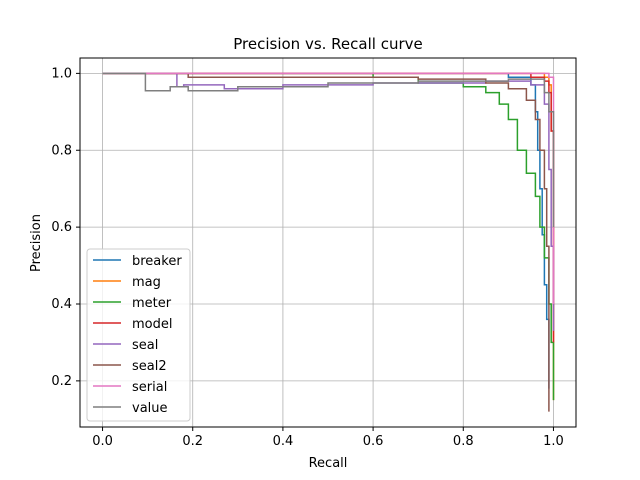 The height and width of the screenshot is (480, 640). What do you see at coordinates (328, 438) in the screenshot?
I see `x-axis-ticks: 0.0 0.2 0.4 0.6 0.8 1.0` at bounding box center [328, 438].